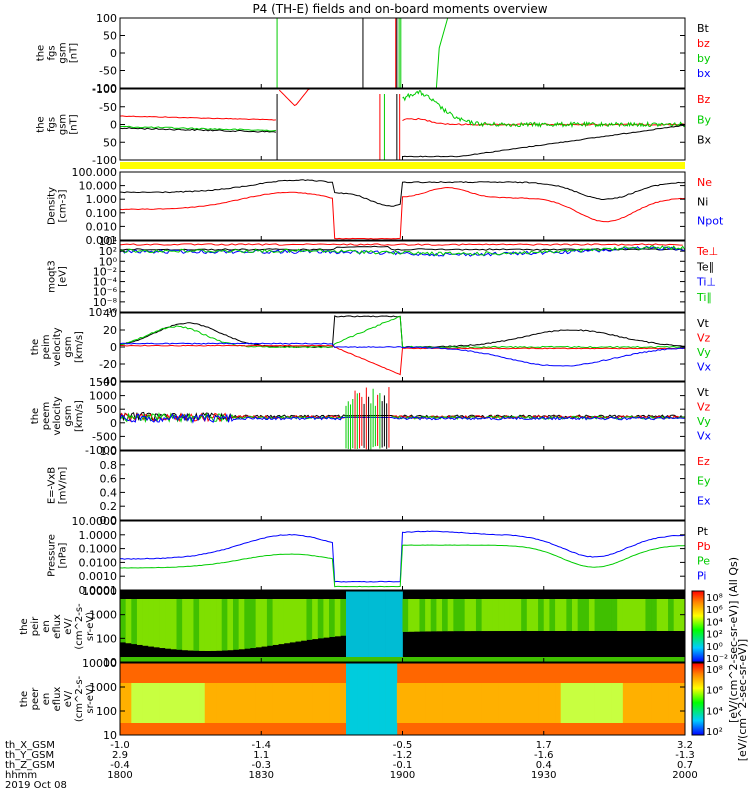  I want to click on y-axis-label-peim: gsm, so click(68, 346).